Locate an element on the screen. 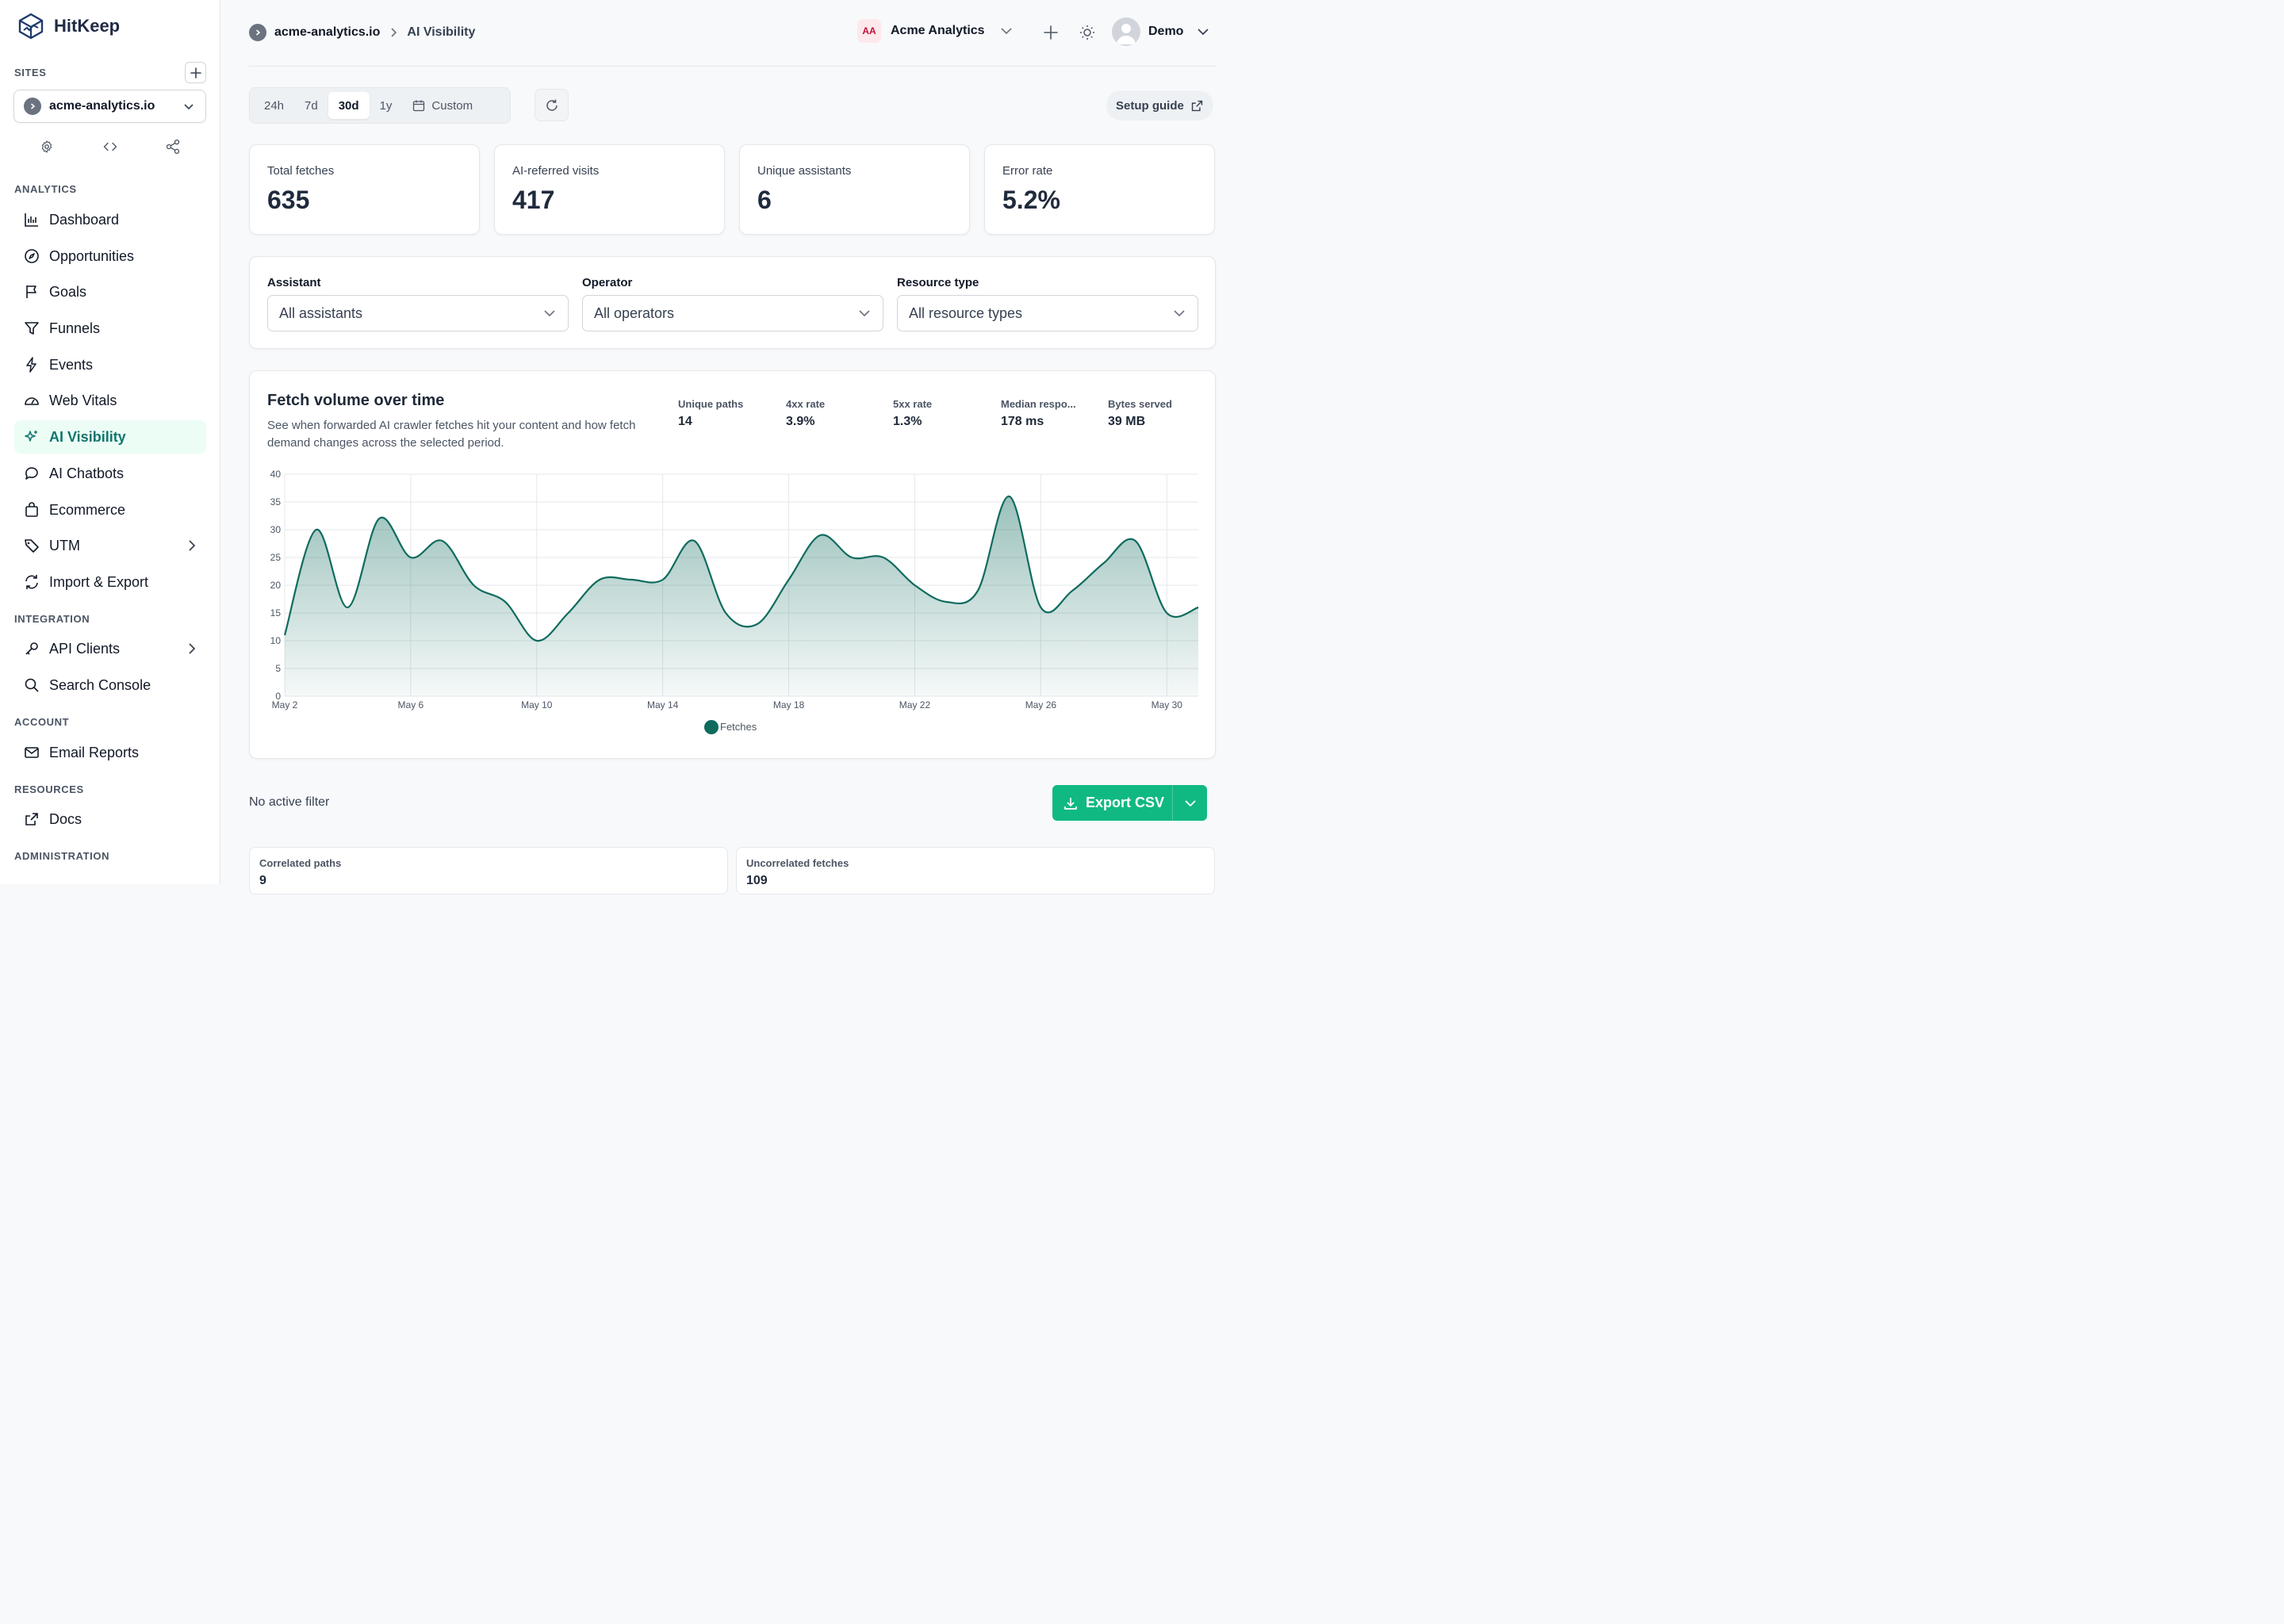 The image size is (2284, 1624). x-tick-label: May 10 is located at coordinates (537, 704).